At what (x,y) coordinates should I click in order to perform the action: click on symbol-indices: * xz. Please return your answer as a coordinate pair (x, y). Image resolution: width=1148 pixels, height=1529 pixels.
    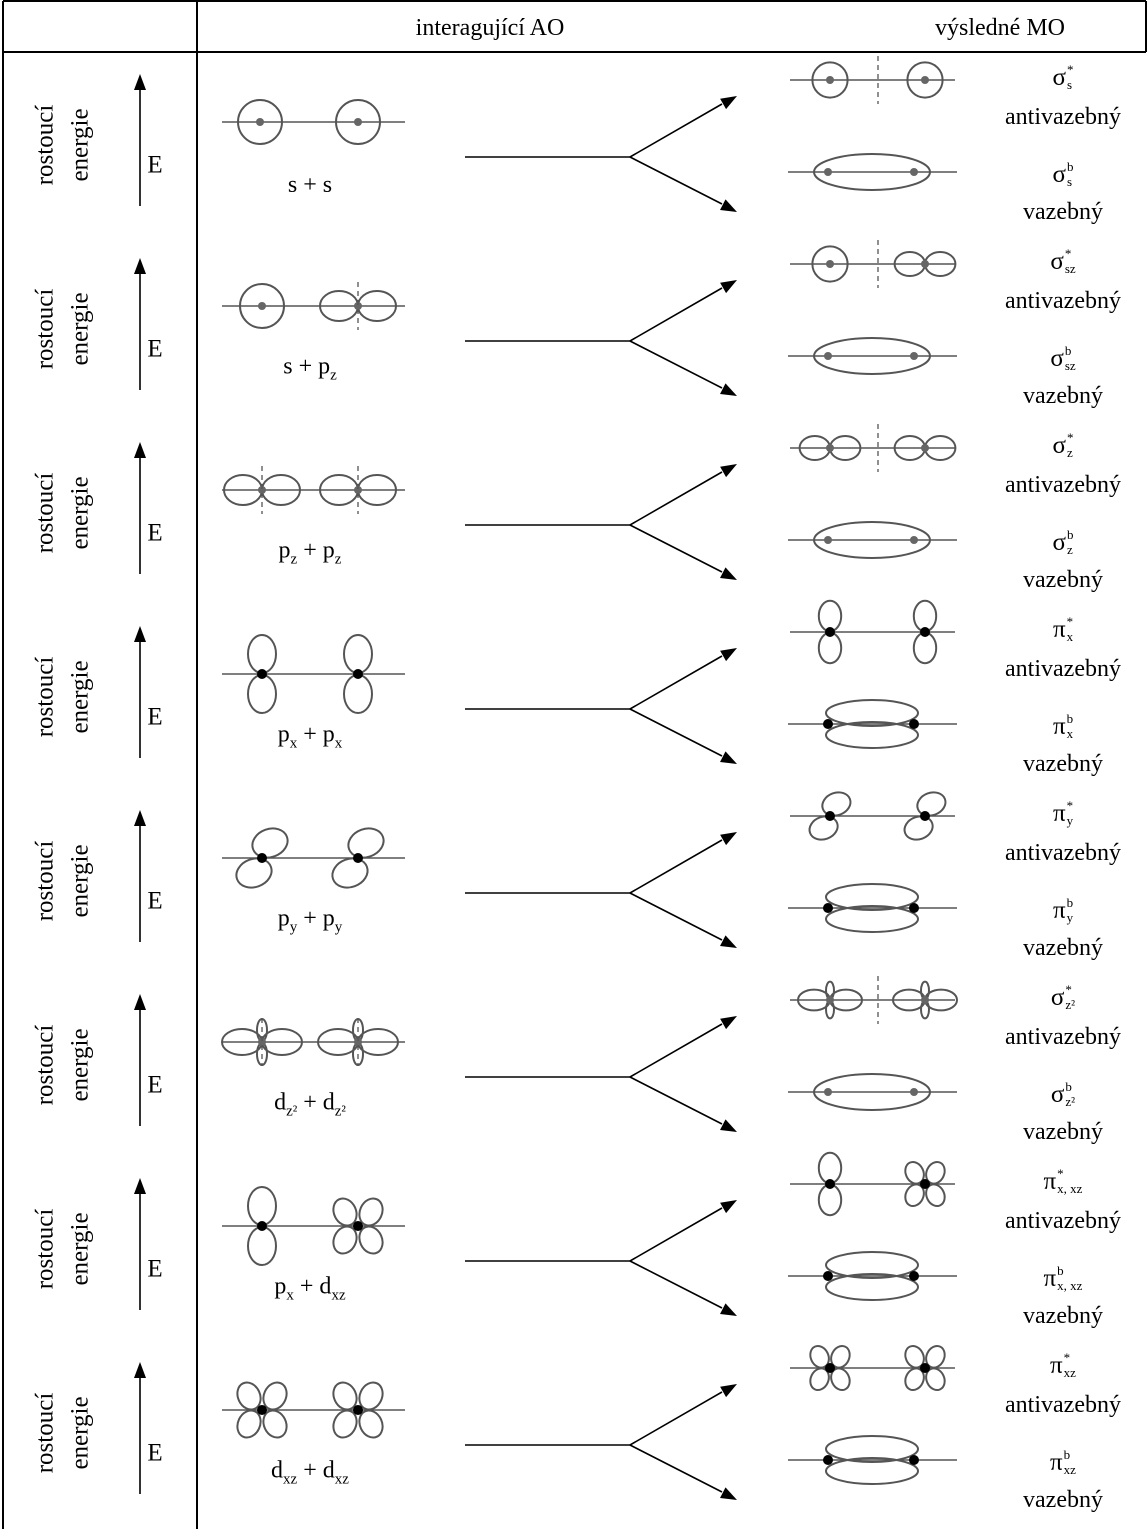
    Looking at the image, I should click on (1069, 1365).